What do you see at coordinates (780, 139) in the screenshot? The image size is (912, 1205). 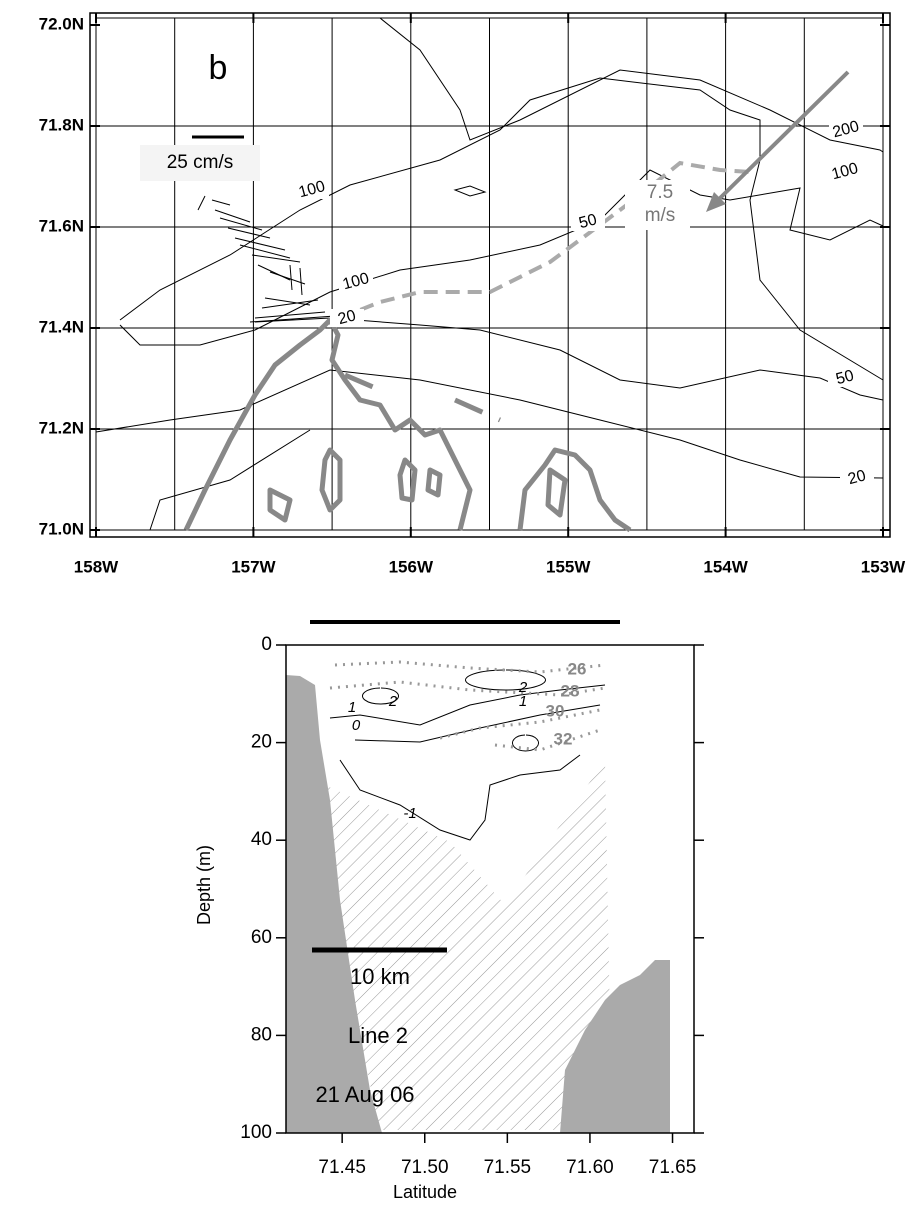 I see `wind-arrow` at bounding box center [780, 139].